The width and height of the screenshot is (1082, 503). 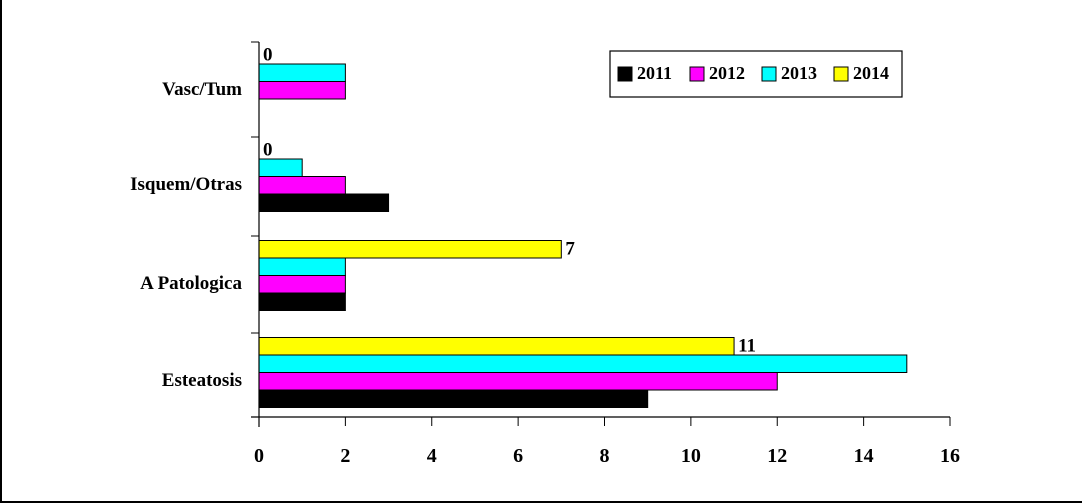 What do you see at coordinates (268, 55) in the screenshot?
I see `data-label-vasc-tum: 0` at bounding box center [268, 55].